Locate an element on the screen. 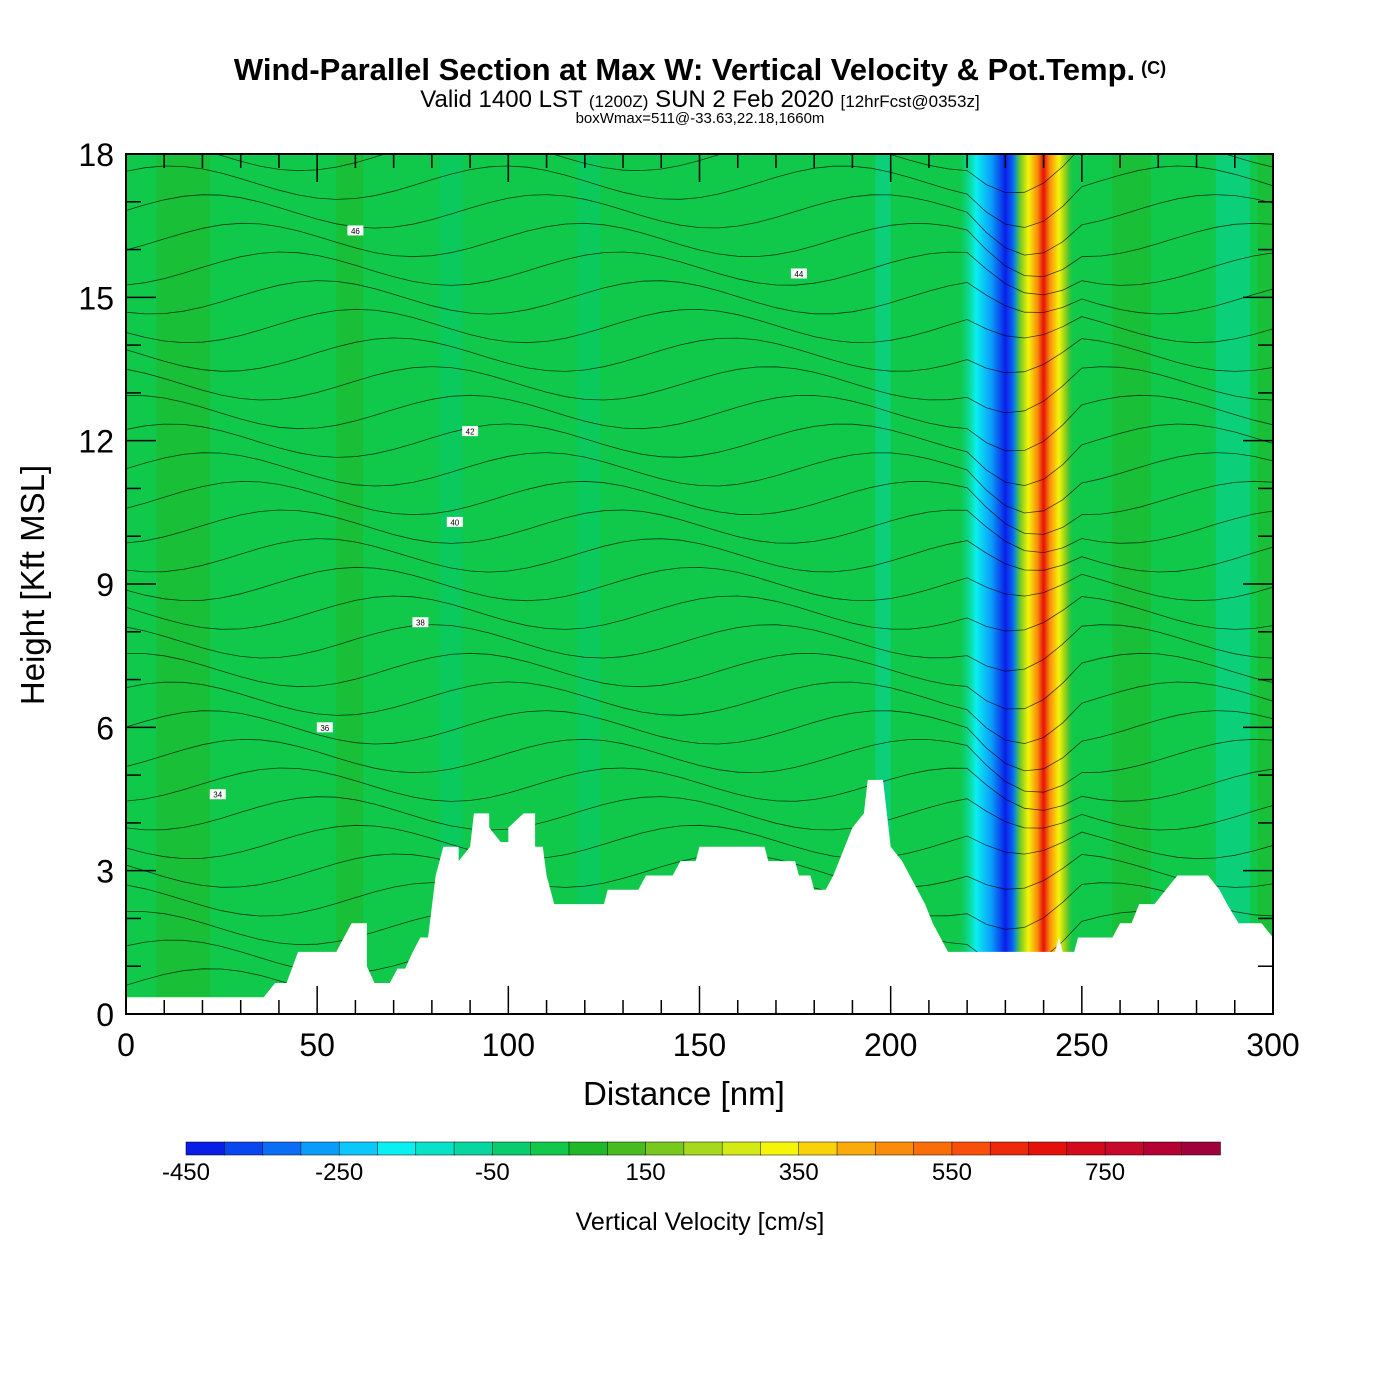  updraft-band is located at coordinates (1044, 584).